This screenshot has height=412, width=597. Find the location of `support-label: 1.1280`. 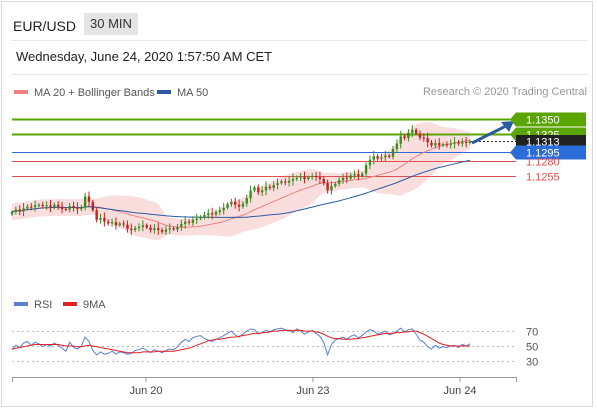

support-label: 1.1280 is located at coordinates (543, 163).